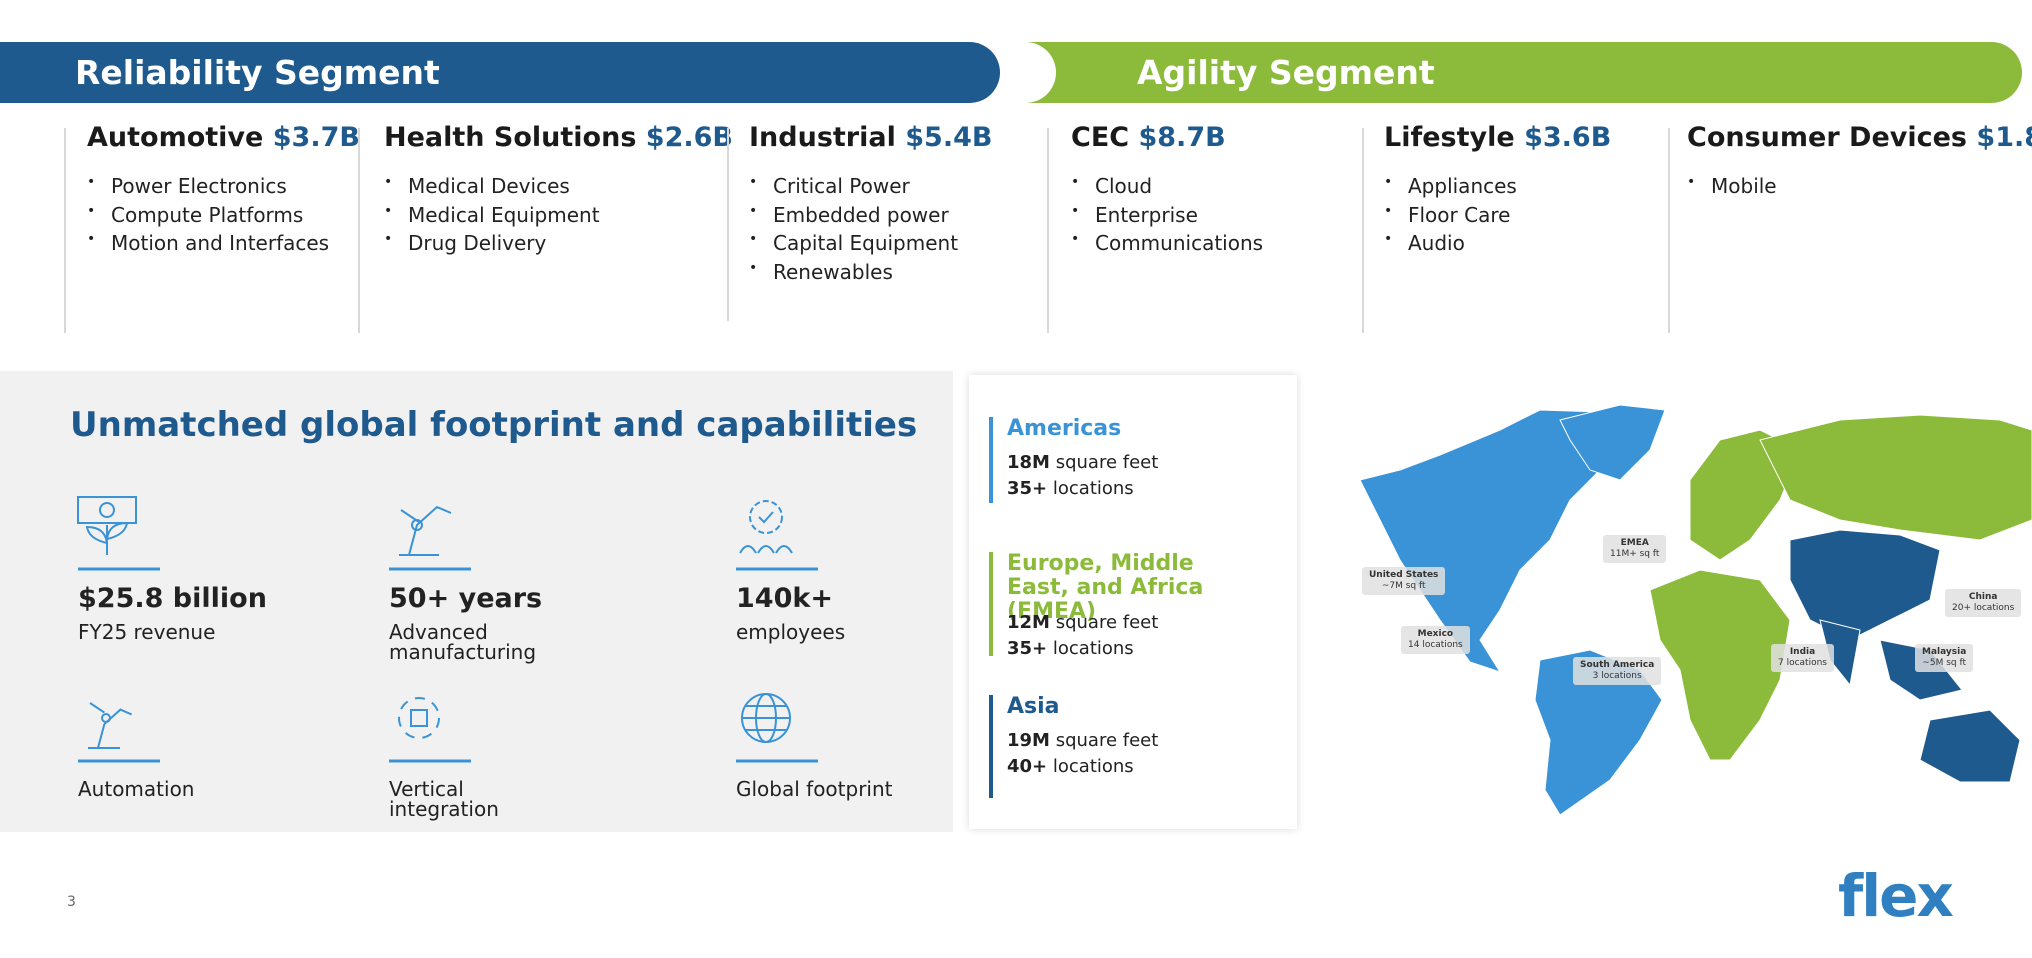  What do you see at coordinates (175, 137) in the screenshot?
I see `division-name: Automotive` at bounding box center [175, 137].